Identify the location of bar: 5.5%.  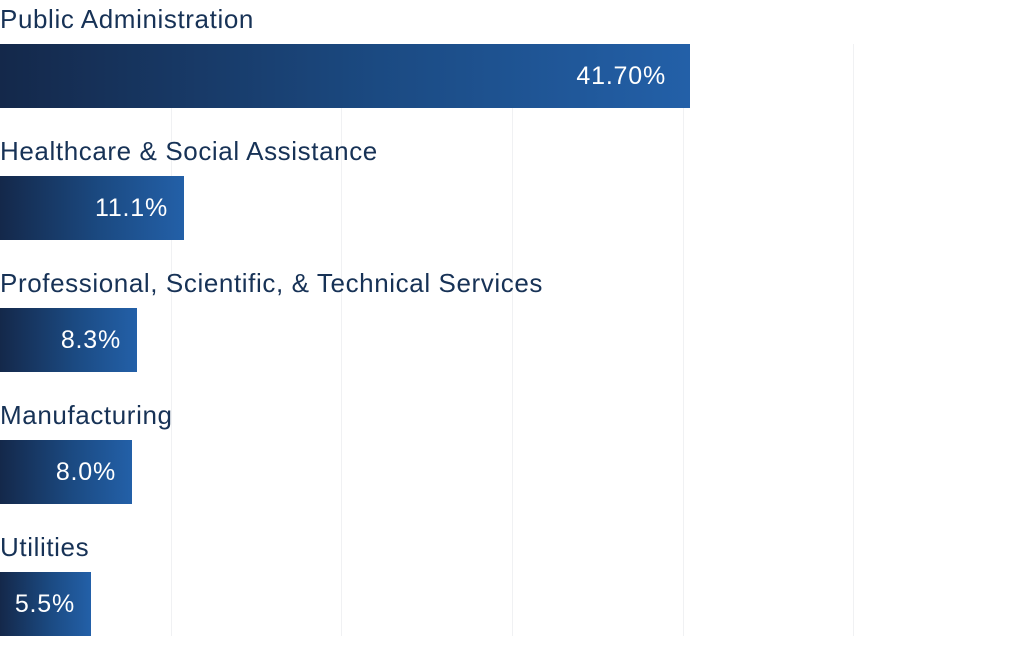
(45, 604).